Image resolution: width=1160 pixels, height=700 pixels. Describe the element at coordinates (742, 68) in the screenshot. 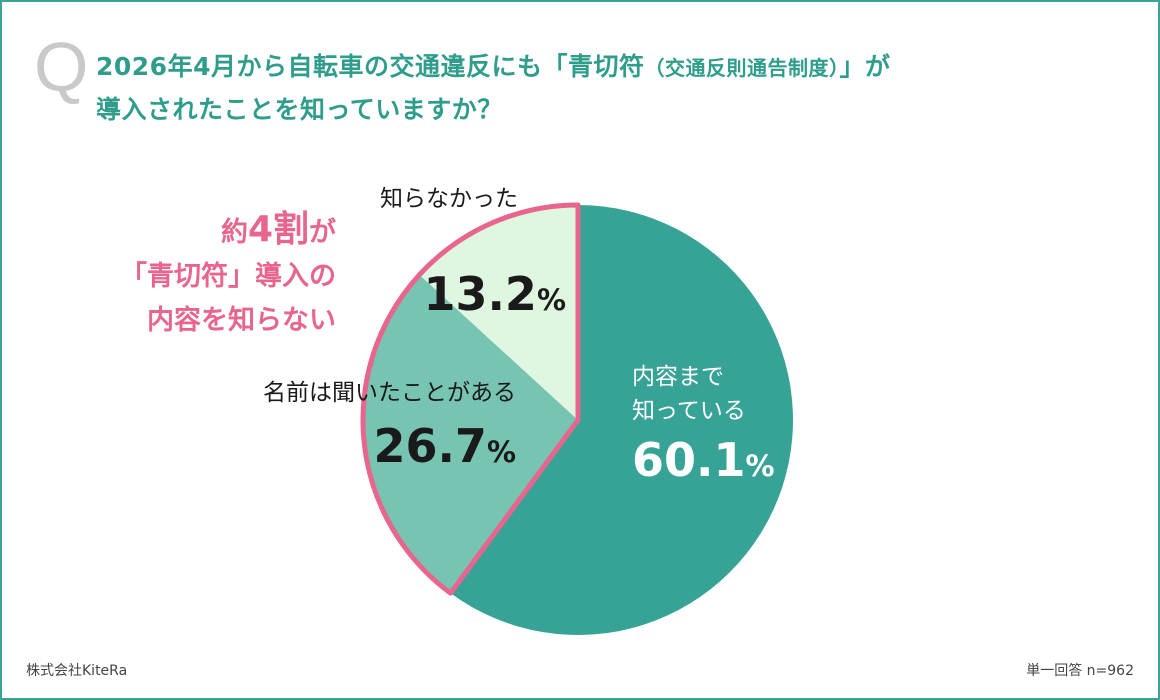

I see `question-line1-small: （交通反則通告制度）` at that location.